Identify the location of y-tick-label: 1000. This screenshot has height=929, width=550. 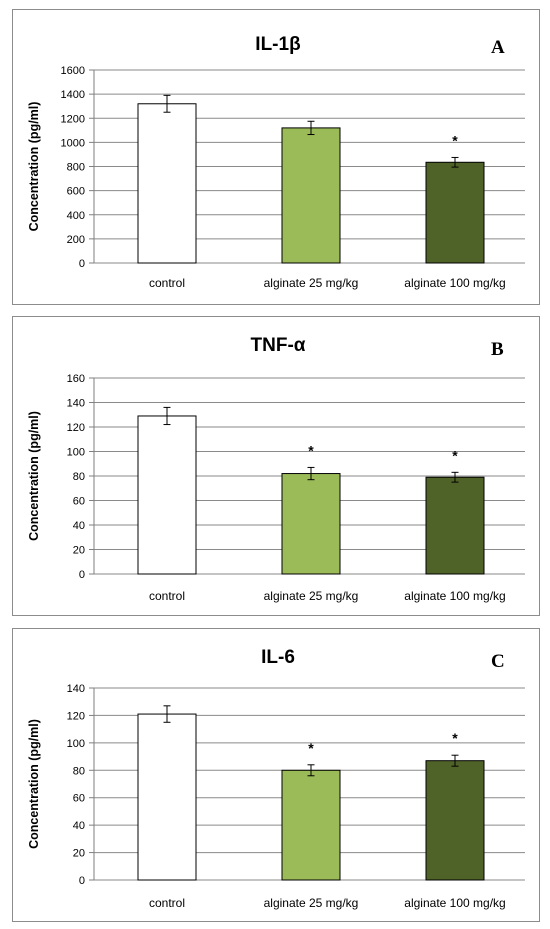
(73, 143).